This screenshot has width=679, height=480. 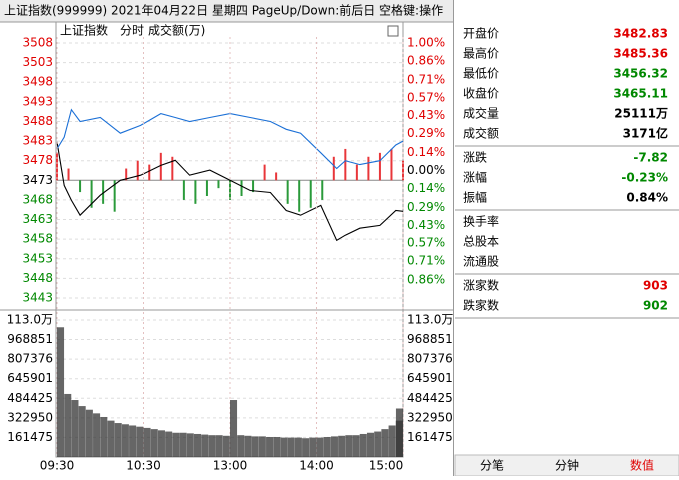 What do you see at coordinates (430, 417) in the screenshot?
I see `volume-tick-label-right: 322950` at bounding box center [430, 417].